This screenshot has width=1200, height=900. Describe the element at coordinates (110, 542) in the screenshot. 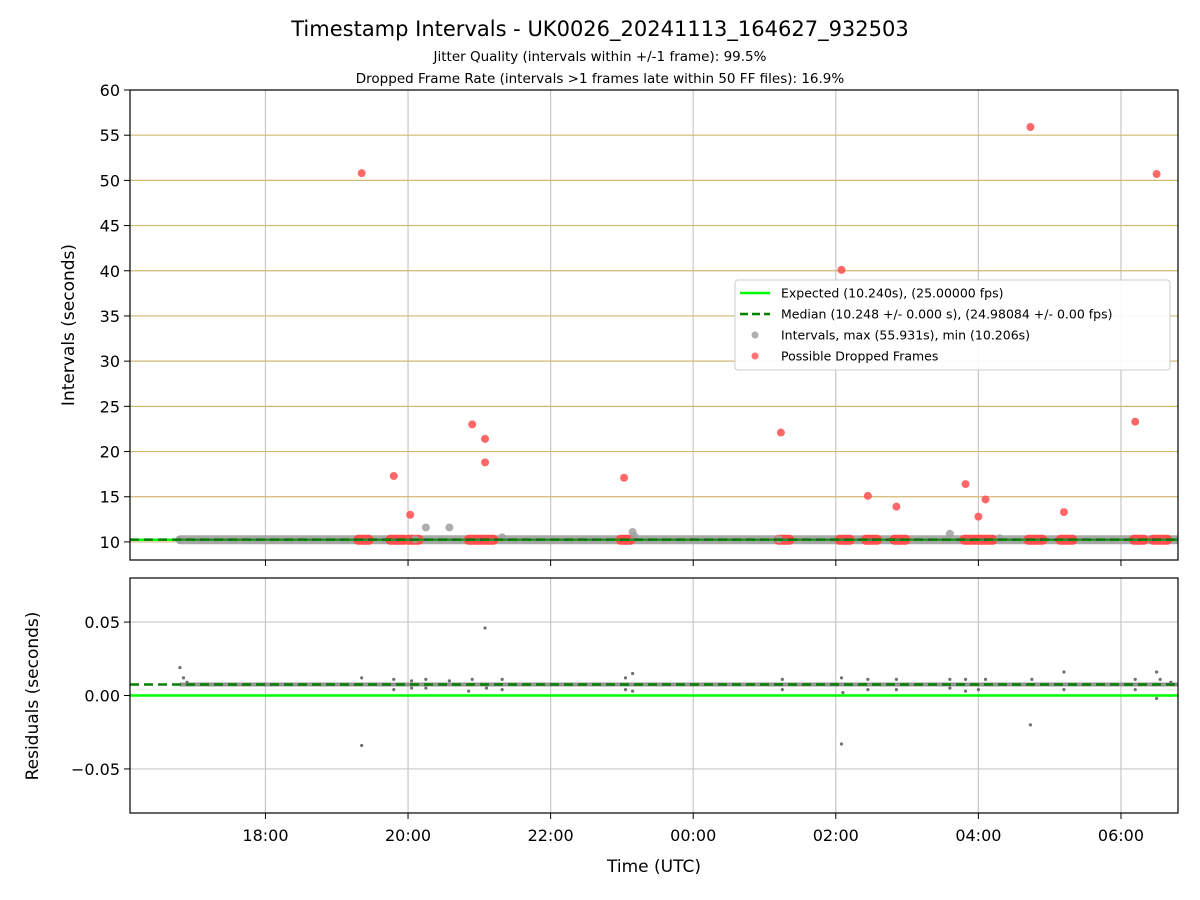

I see `y-tick-label: 10` at that location.